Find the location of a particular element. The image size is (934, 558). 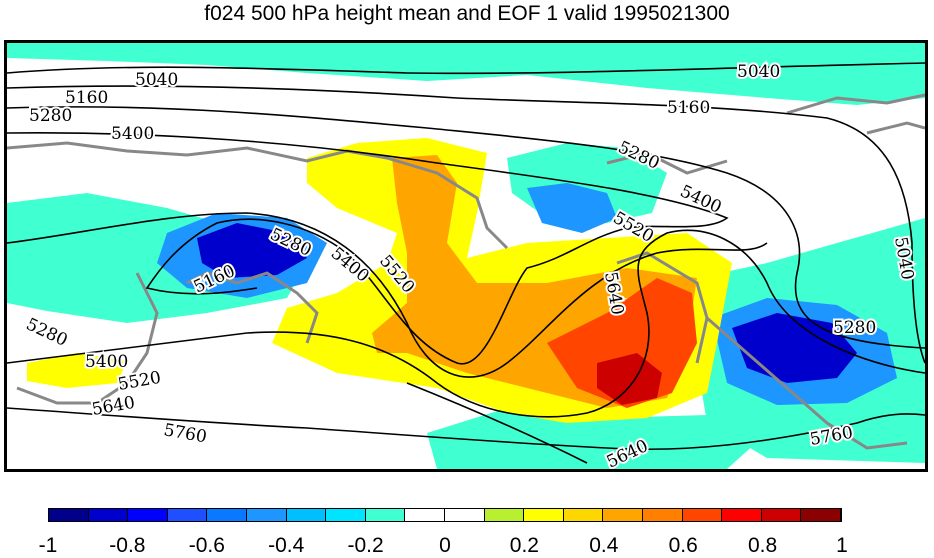

colorbar-tick-label: 0.2 is located at coordinates (524, 545).